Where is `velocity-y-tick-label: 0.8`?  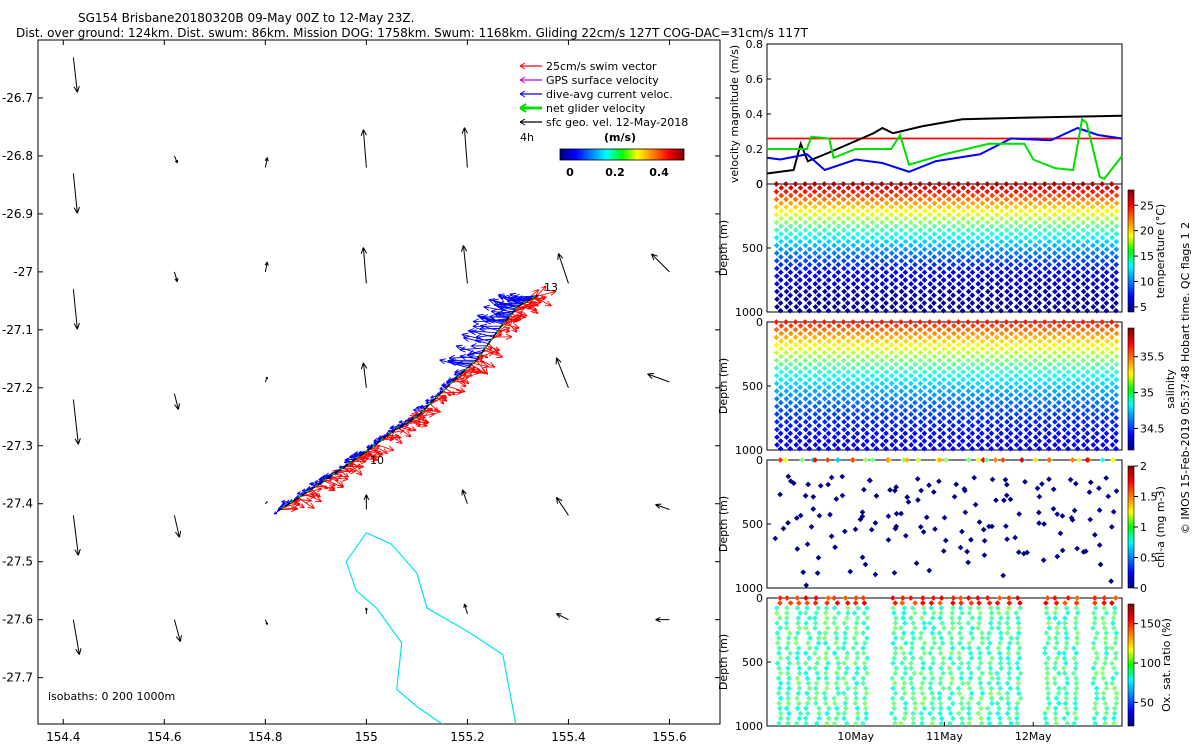
velocity-y-tick-label: 0.8 is located at coordinates (755, 44).